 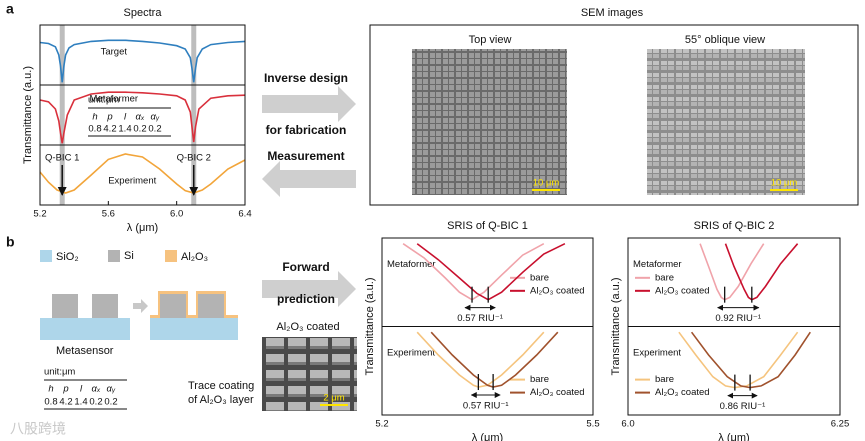 I want to click on table-header: h, so click(x=94, y=117).